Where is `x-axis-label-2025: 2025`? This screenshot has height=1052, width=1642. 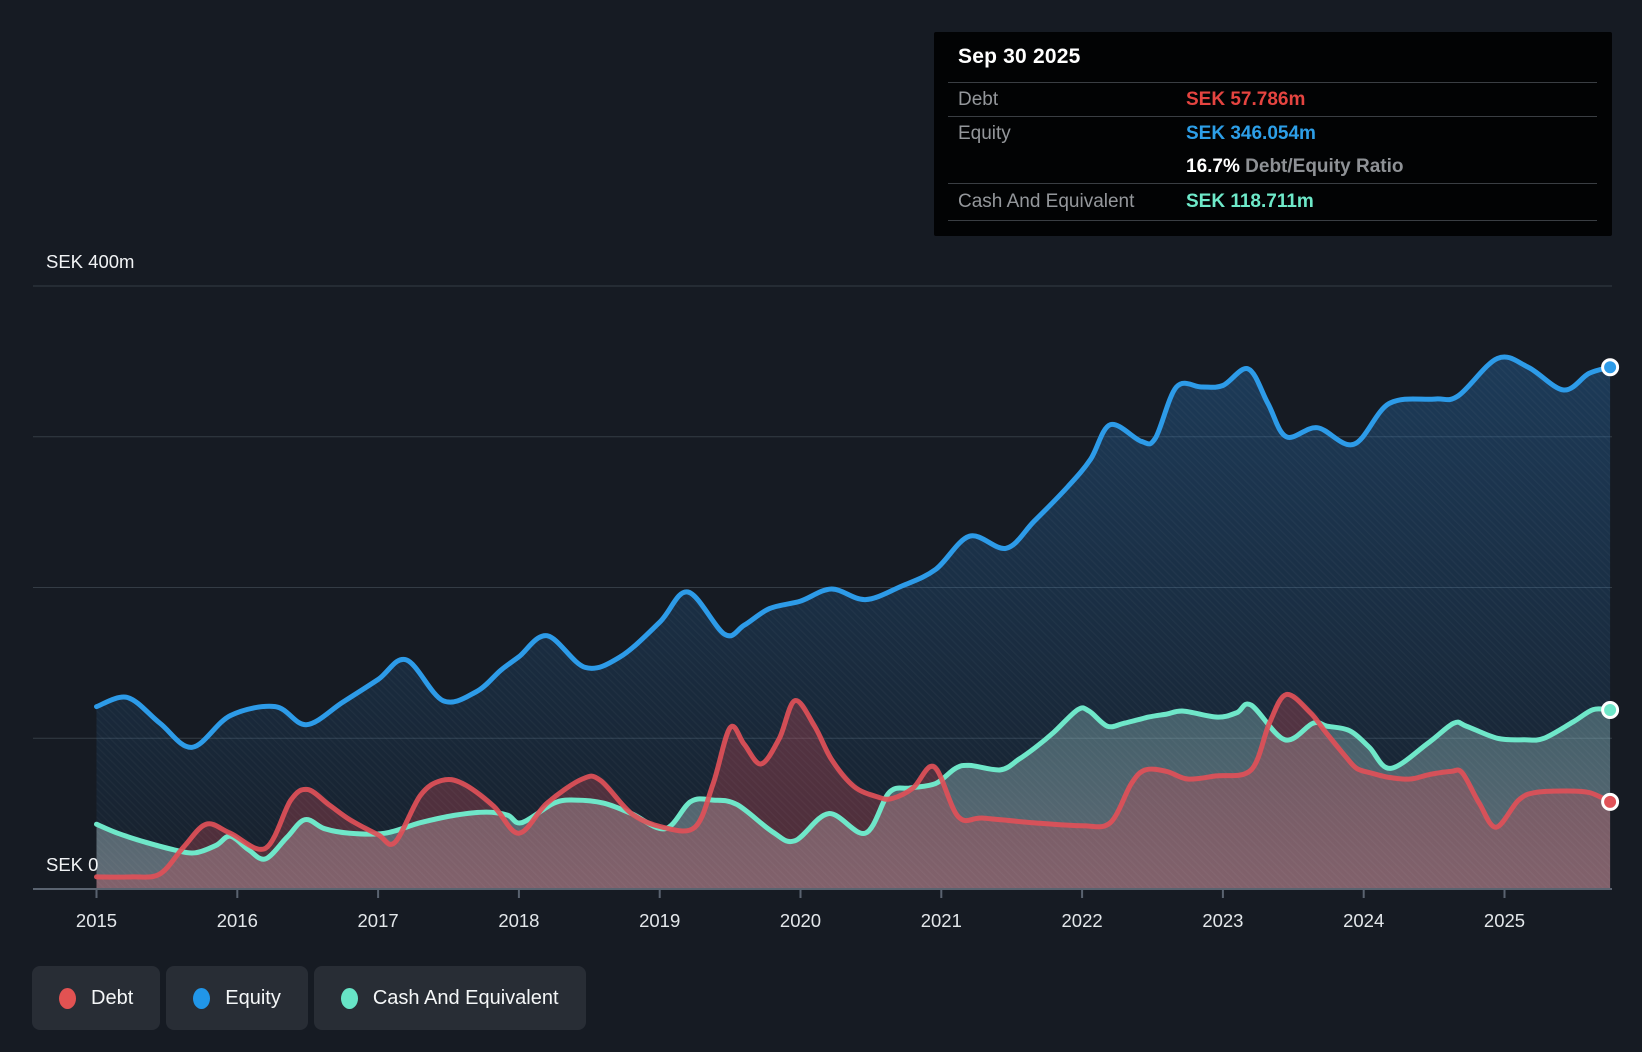 x-axis-label-2025: 2025 is located at coordinates (1504, 920).